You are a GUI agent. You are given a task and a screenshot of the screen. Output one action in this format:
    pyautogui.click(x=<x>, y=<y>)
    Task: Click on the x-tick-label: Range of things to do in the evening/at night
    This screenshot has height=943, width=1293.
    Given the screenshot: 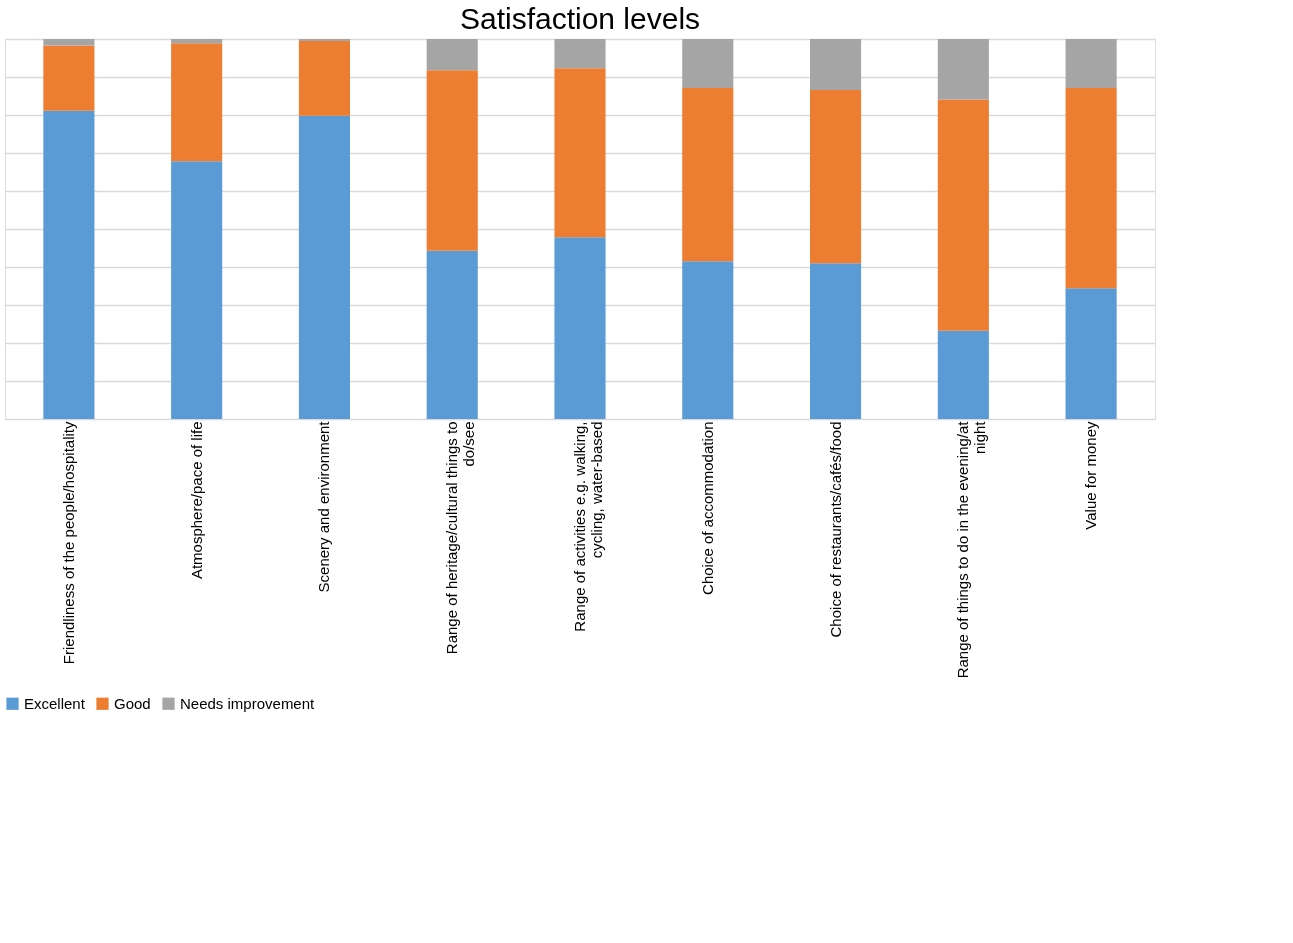 What is the action you would take?
    pyautogui.click(x=971, y=549)
    